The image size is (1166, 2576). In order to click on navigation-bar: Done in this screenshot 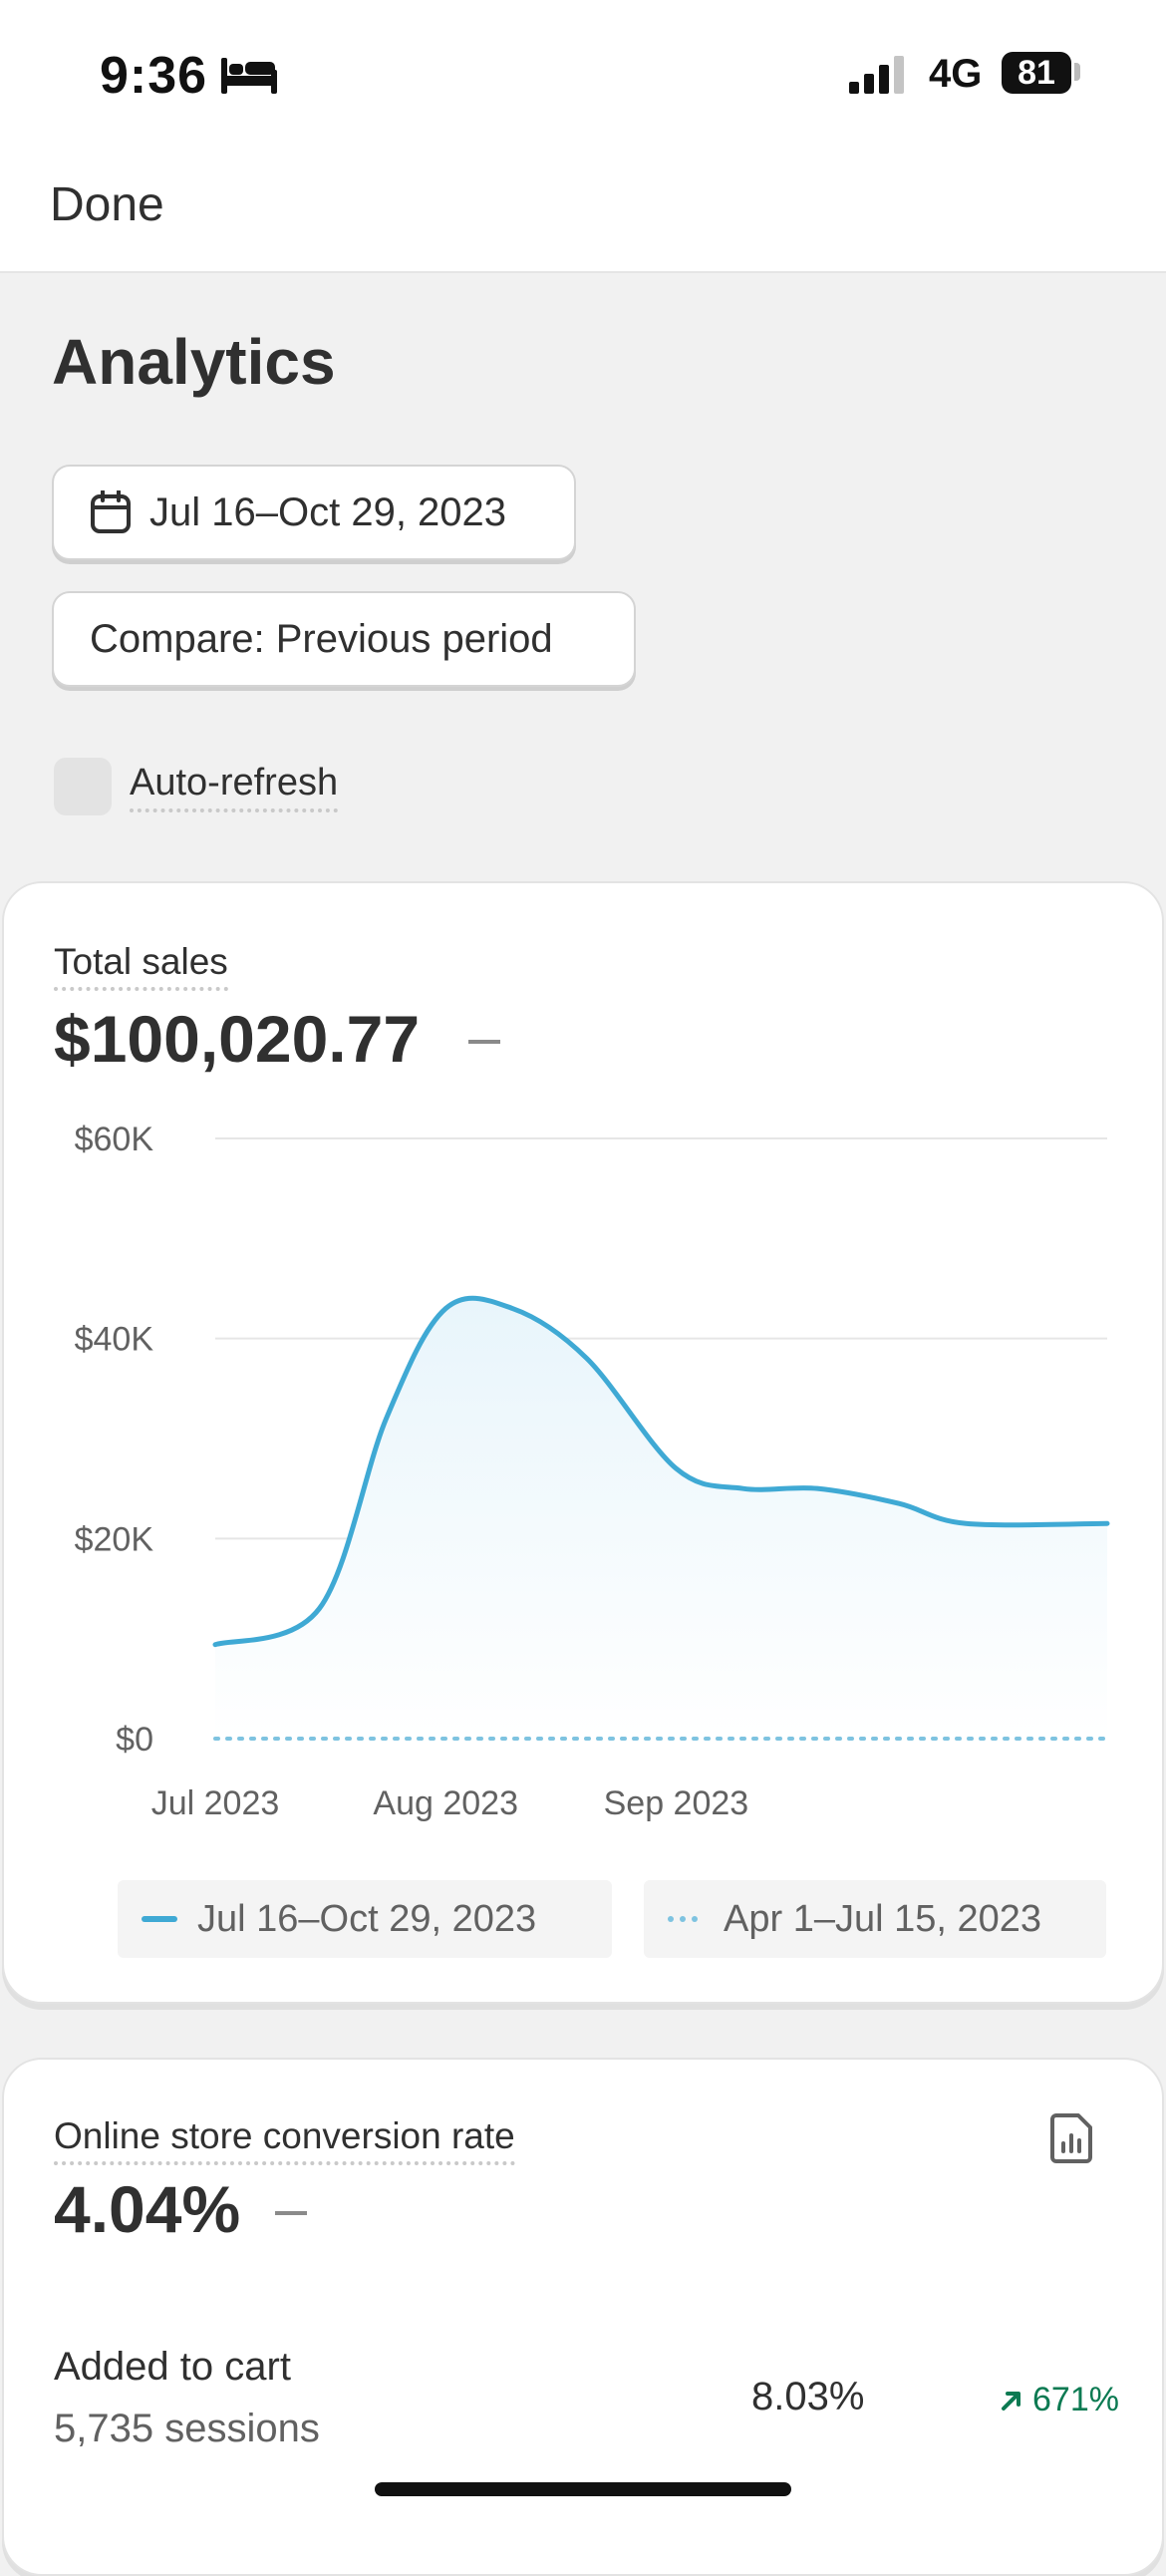, I will do `click(583, 211)`.